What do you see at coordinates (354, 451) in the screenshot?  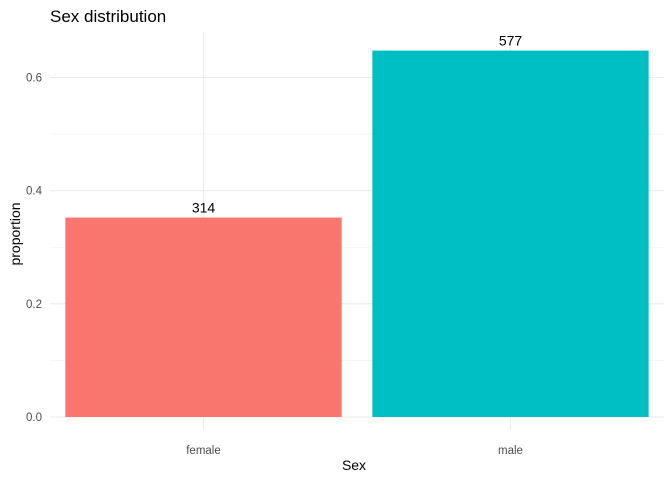 I see `x-axis-ticks: female male` at bounding box center [354, 451].